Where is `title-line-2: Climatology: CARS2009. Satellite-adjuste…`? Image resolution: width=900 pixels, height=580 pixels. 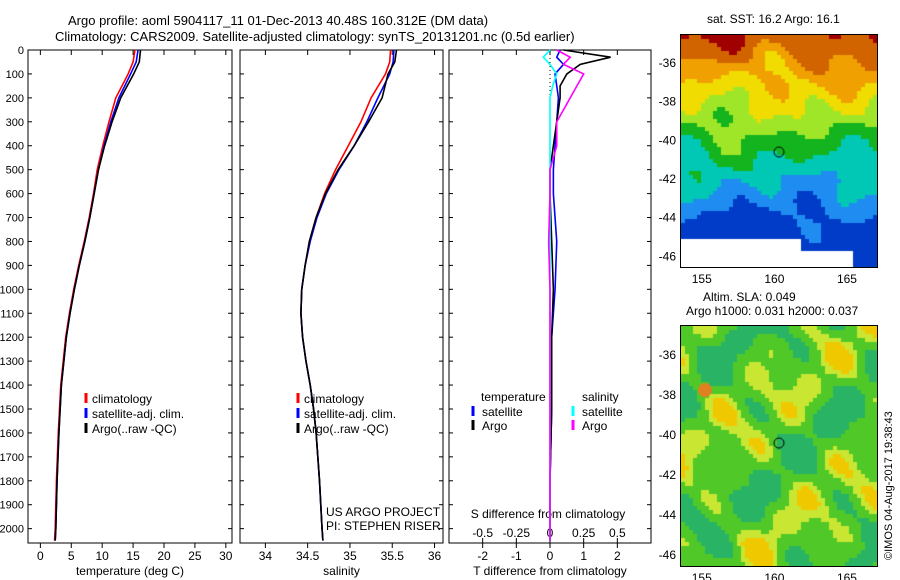
title-line-2: Climatology: CARS2009. Satellite-adjuste… is located at coordinates (315, 36).